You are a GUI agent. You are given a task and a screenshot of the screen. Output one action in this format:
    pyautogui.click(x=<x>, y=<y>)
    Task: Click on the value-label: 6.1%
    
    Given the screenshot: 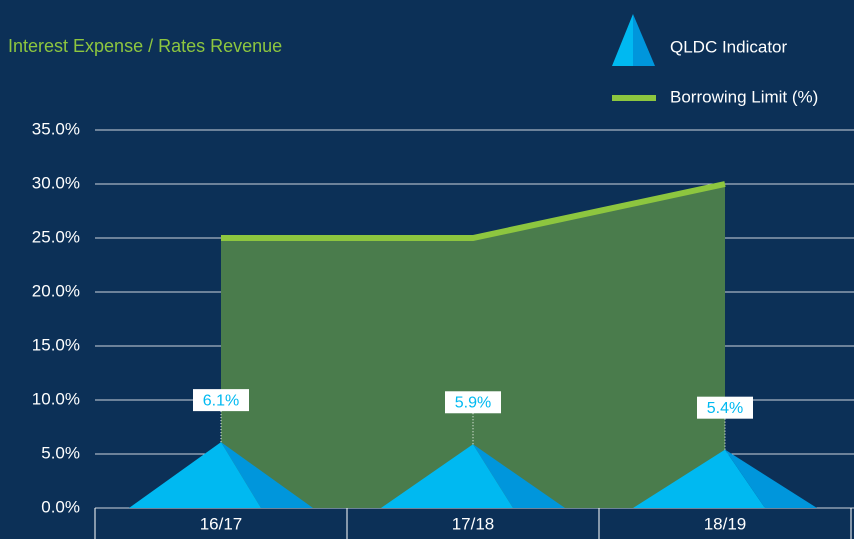 What is the action you would take?
    pyautogui.click(x=221, y=400)
    